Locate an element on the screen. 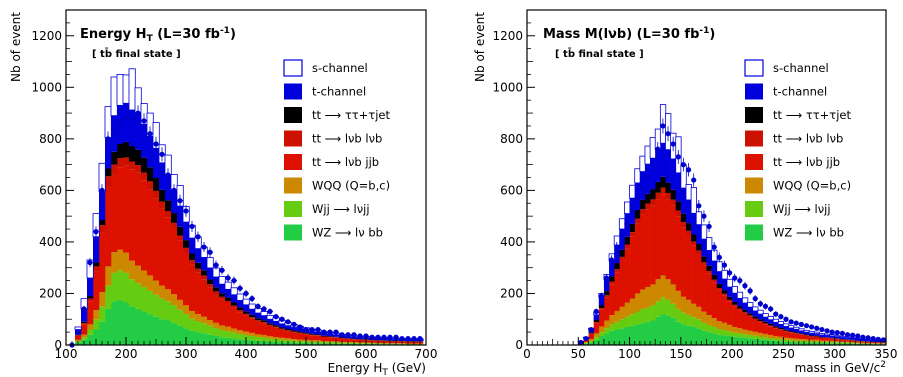 This screenshot has width=903, height=377. mass-bar-wqq-q-b-c--50 is located at coordinates (786, 338).